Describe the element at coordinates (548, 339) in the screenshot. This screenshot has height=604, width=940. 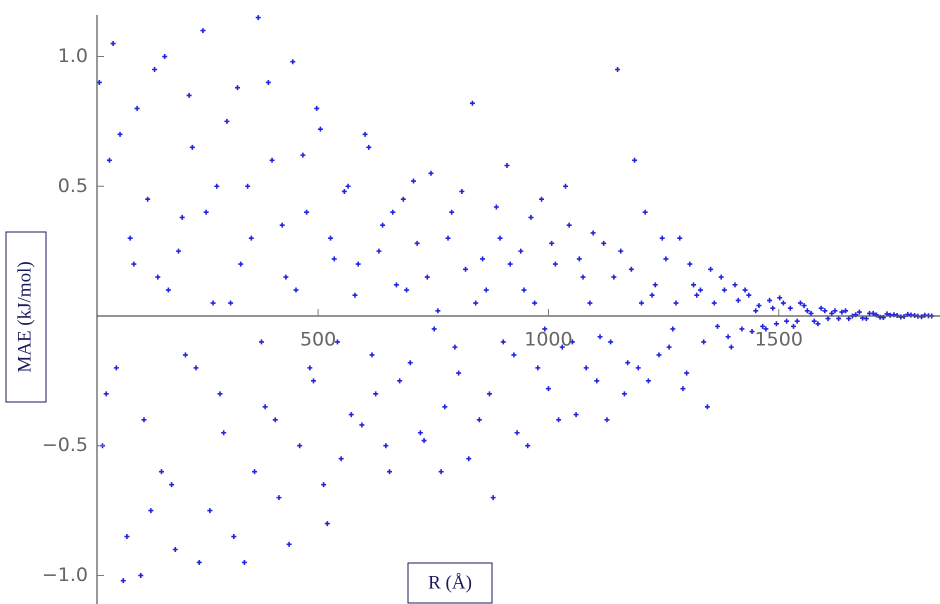
I see `x-tick-label: 1000` at that location.